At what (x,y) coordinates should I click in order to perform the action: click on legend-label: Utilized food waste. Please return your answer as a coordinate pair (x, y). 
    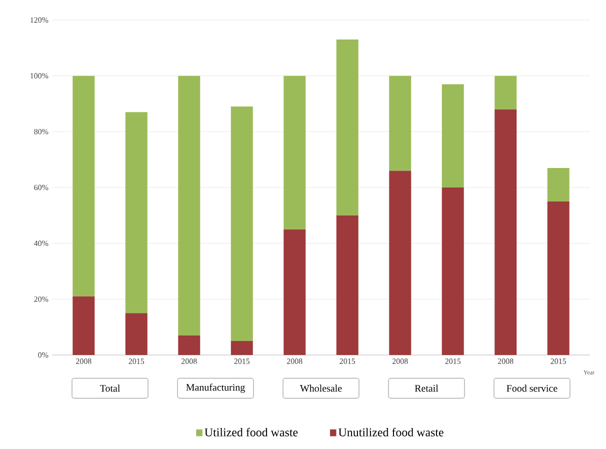
    Looking at the image, I should click on (251, 432).